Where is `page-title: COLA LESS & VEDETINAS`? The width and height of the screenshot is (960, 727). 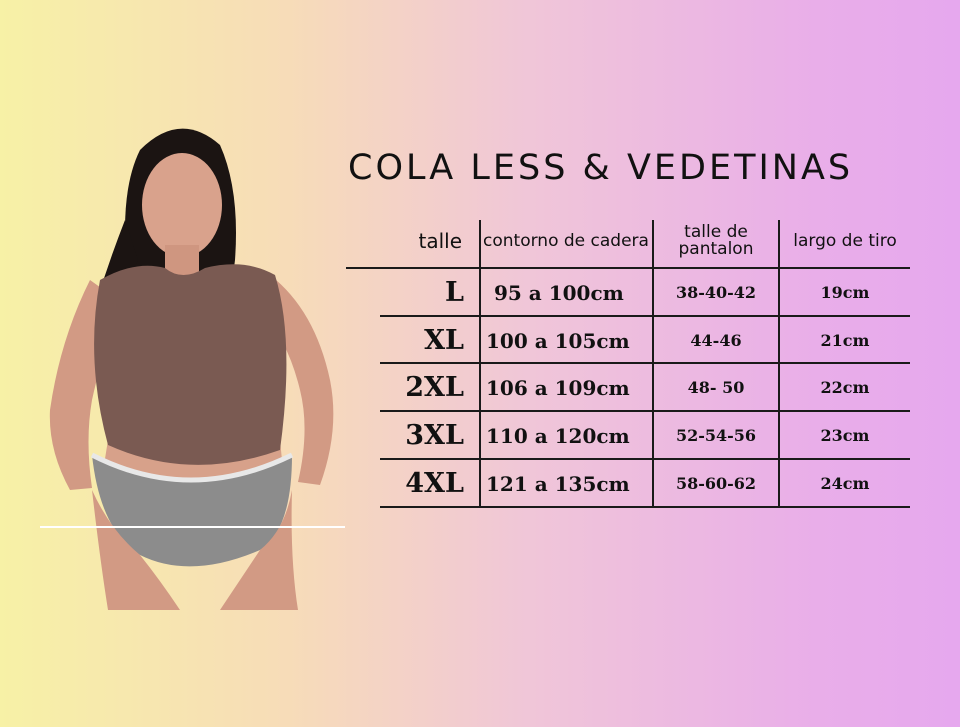 page-title: COLA LESS & VEDETINAS is located at coordinates (601, 168).